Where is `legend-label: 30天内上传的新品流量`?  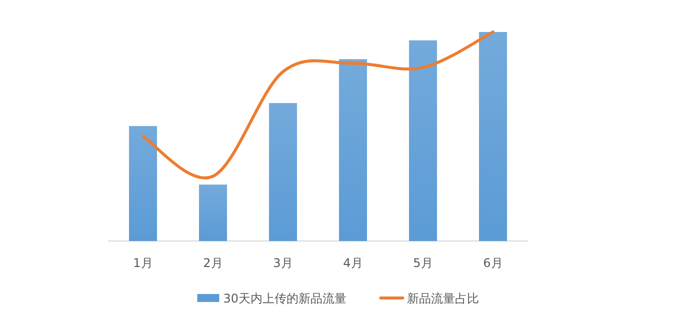 legend-label: 30天内上传的新品流量 is located at coordinates (285, 299).